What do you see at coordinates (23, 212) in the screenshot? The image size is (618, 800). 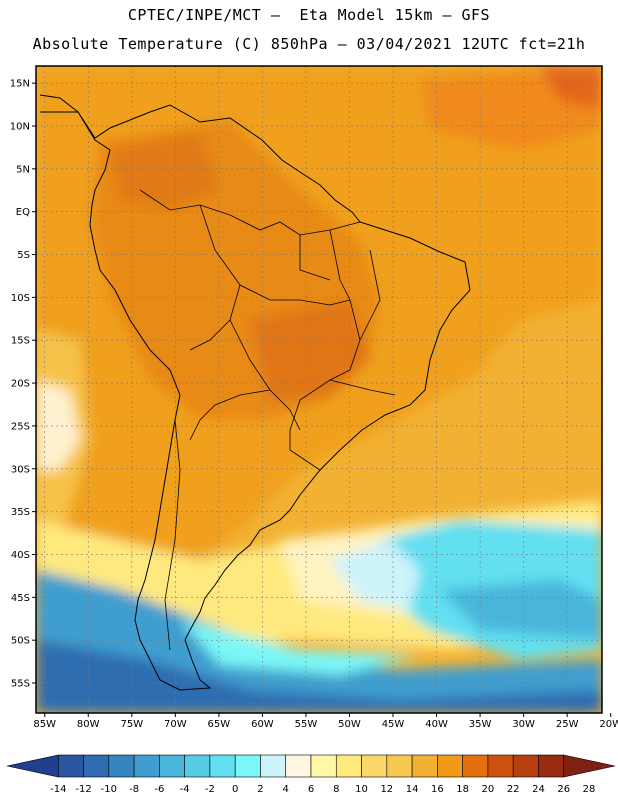 I see `lat-label: EQ` at bounding box center [23, 212].